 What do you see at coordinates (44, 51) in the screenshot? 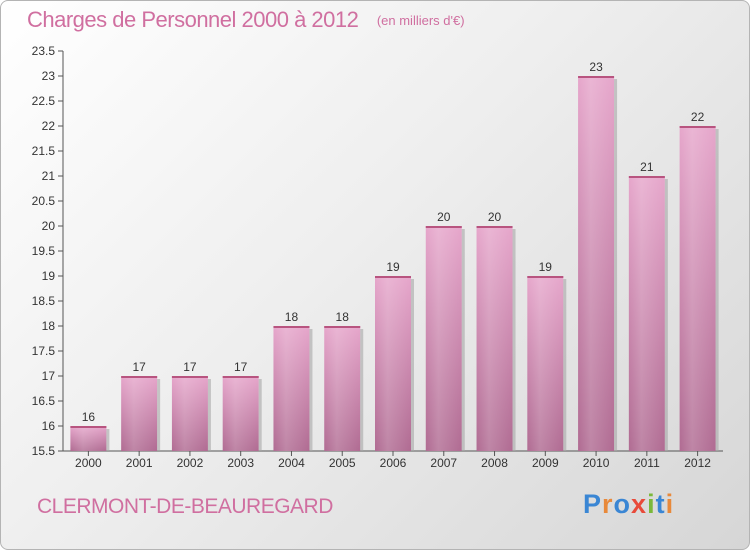
I see `y-tick-label: 23.5` at bounding box center [44, 51].